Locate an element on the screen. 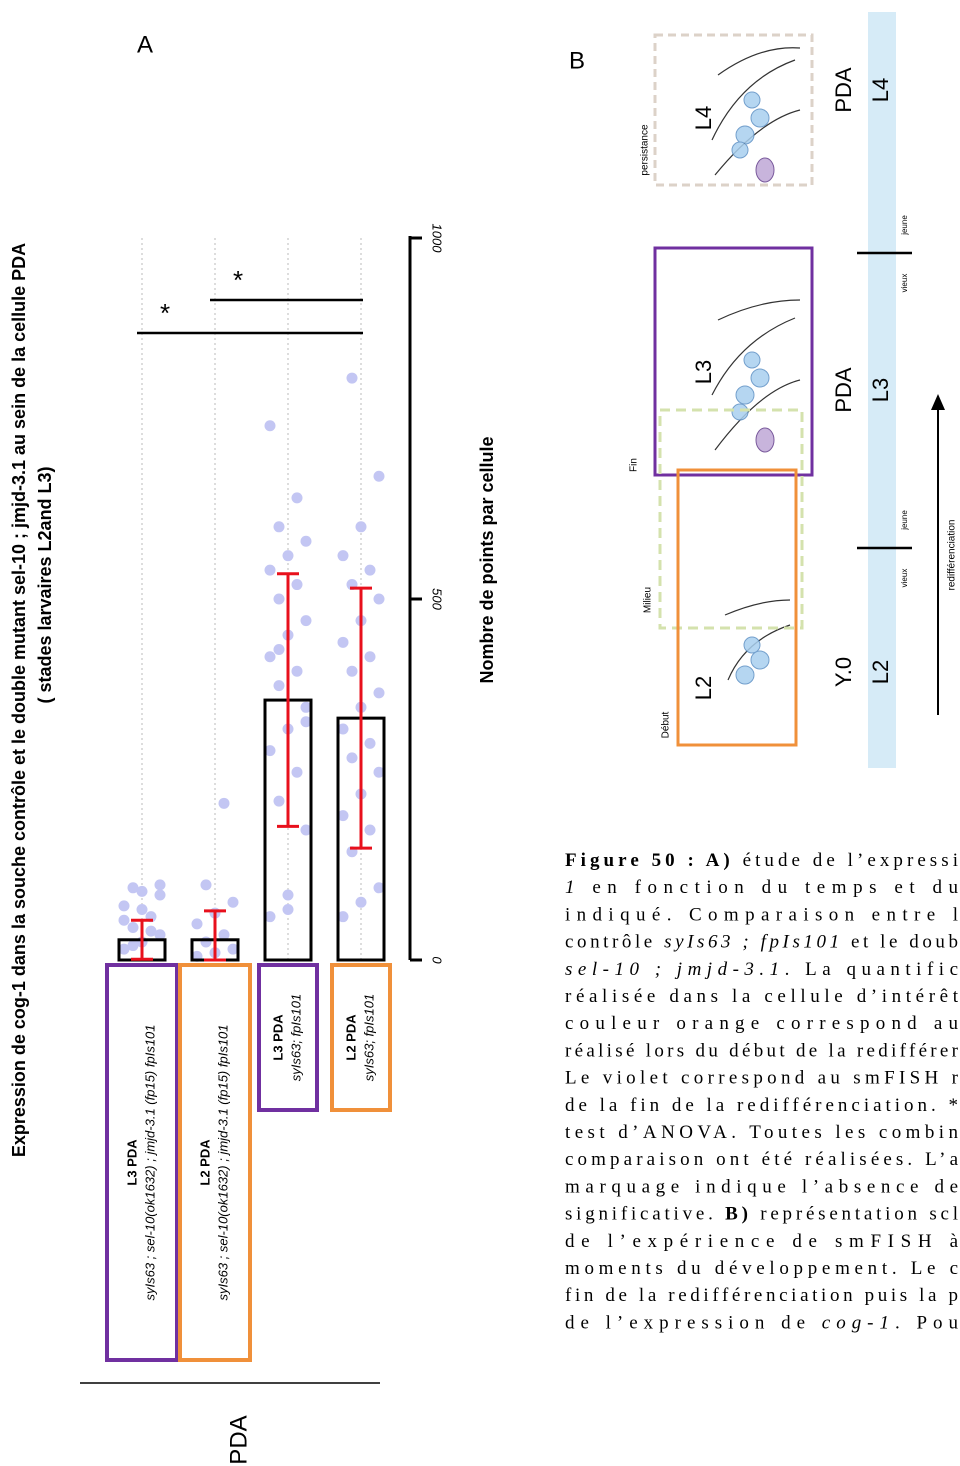 This screenshot has width=960, height=1466. category-label: L3 PDA is located at coordinates (277, 1037).